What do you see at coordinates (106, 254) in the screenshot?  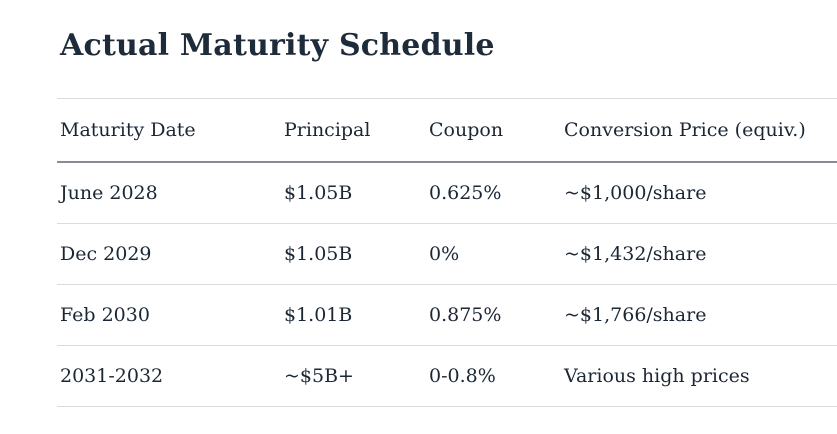 I see `cell-maturity-date: Dec 2029` at bounding box center [106, 254].